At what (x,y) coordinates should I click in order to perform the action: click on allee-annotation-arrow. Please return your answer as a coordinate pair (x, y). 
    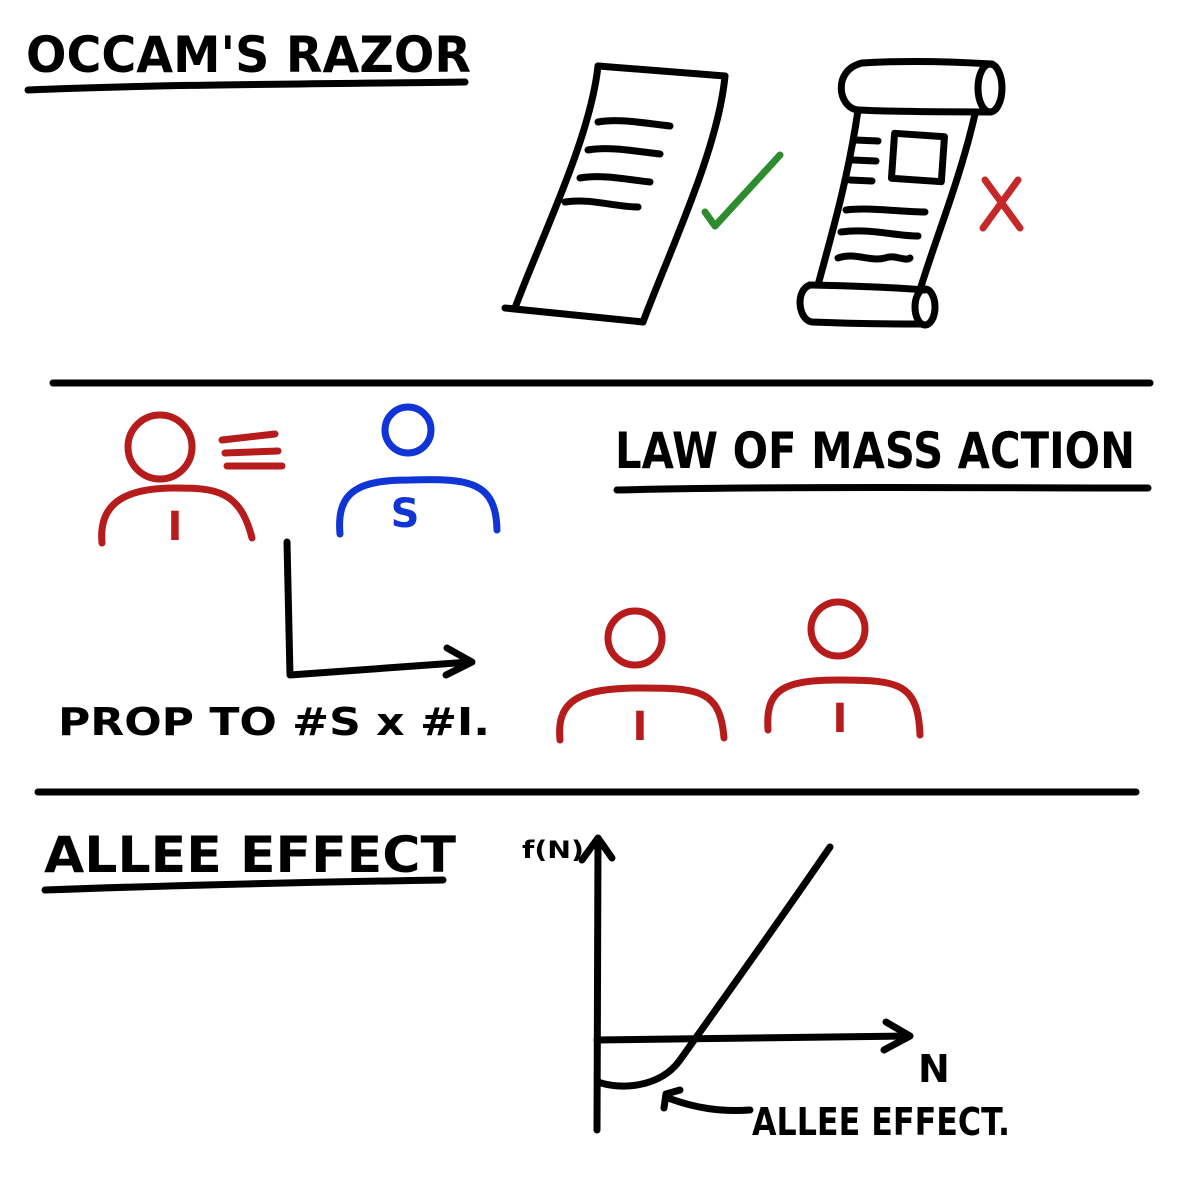
    Looking at the image, I should click on (707, 1100).